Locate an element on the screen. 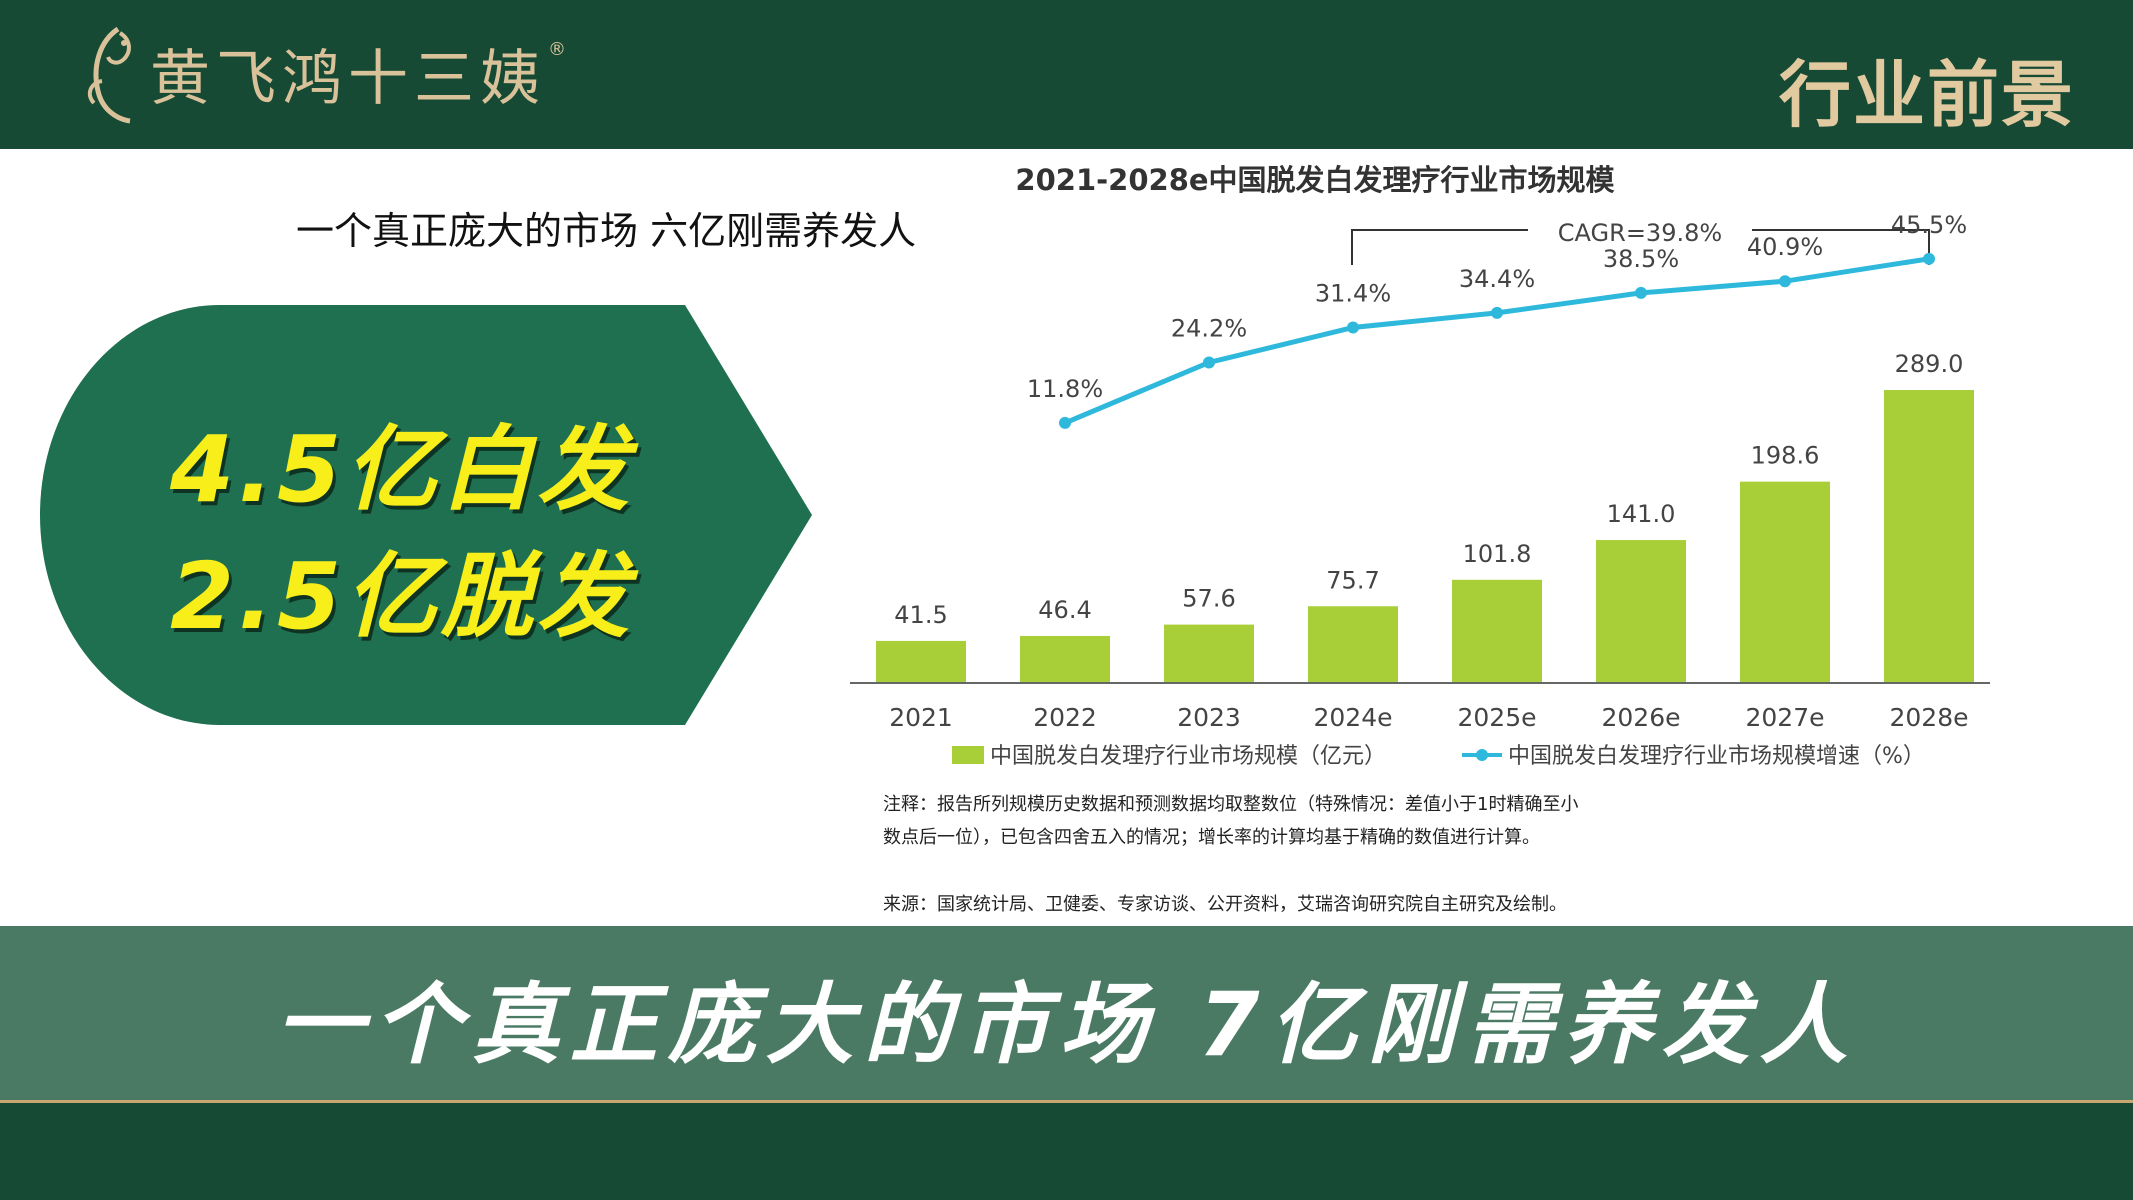 The width and height of the screenshot is (2133, 1200). growth-label-2022: 11.8% is located at coordinates (1065, 389).